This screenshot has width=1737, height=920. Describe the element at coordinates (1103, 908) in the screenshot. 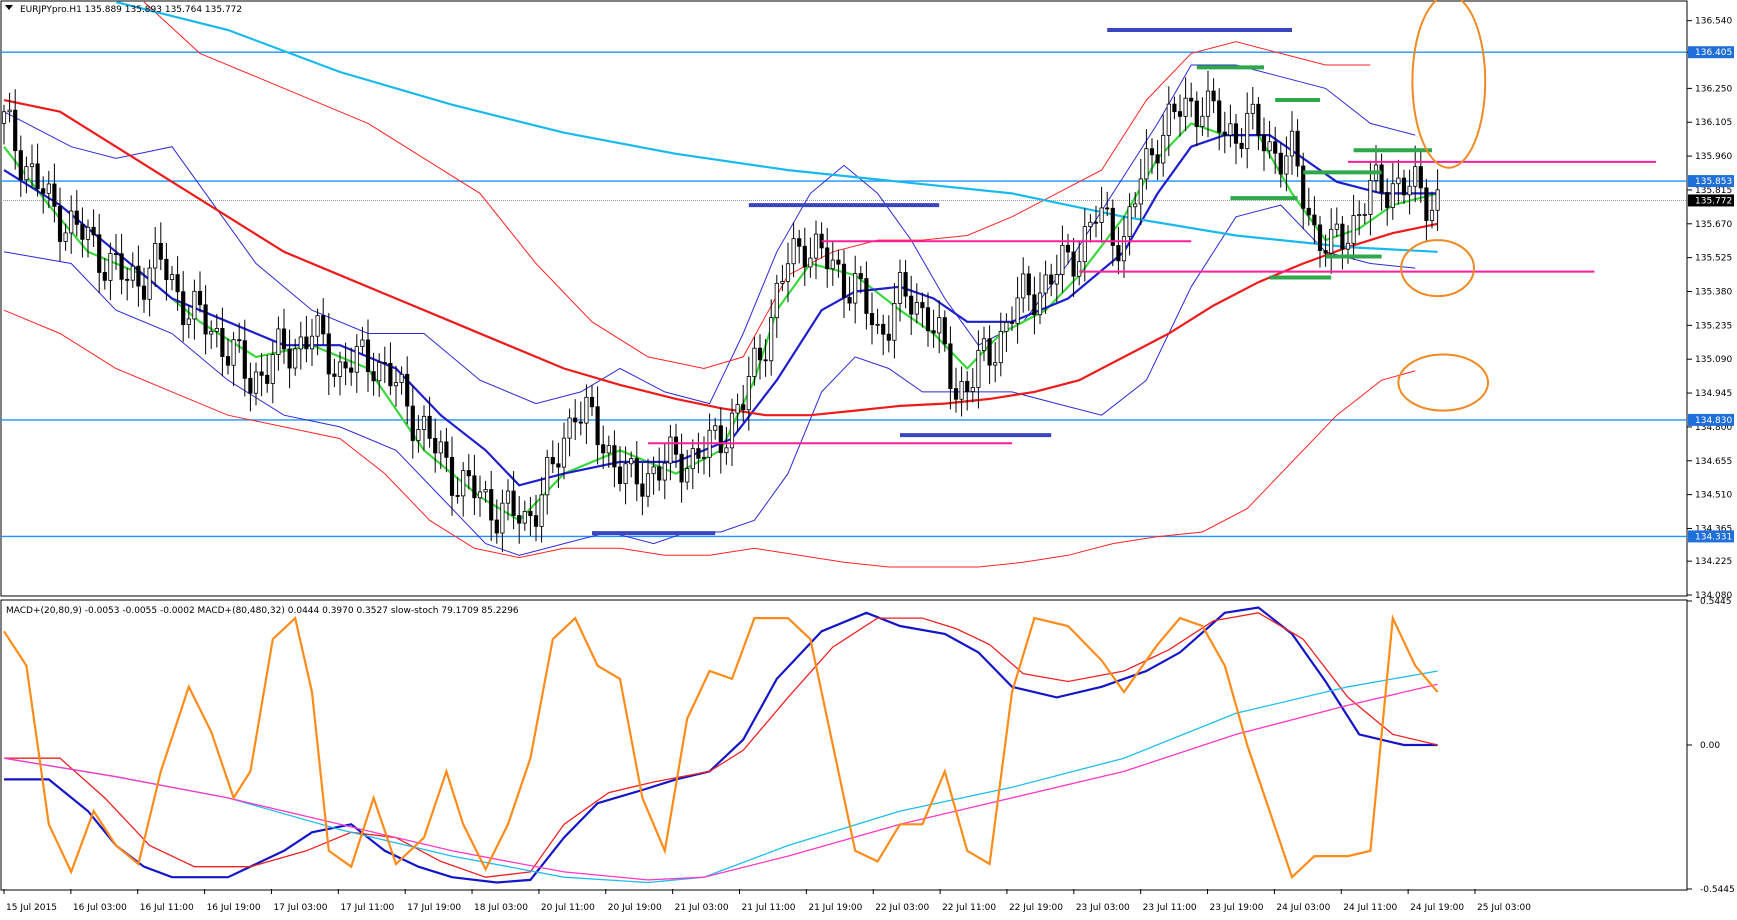

I see `time-tick-label: 23 Jul 03:00` at that location.